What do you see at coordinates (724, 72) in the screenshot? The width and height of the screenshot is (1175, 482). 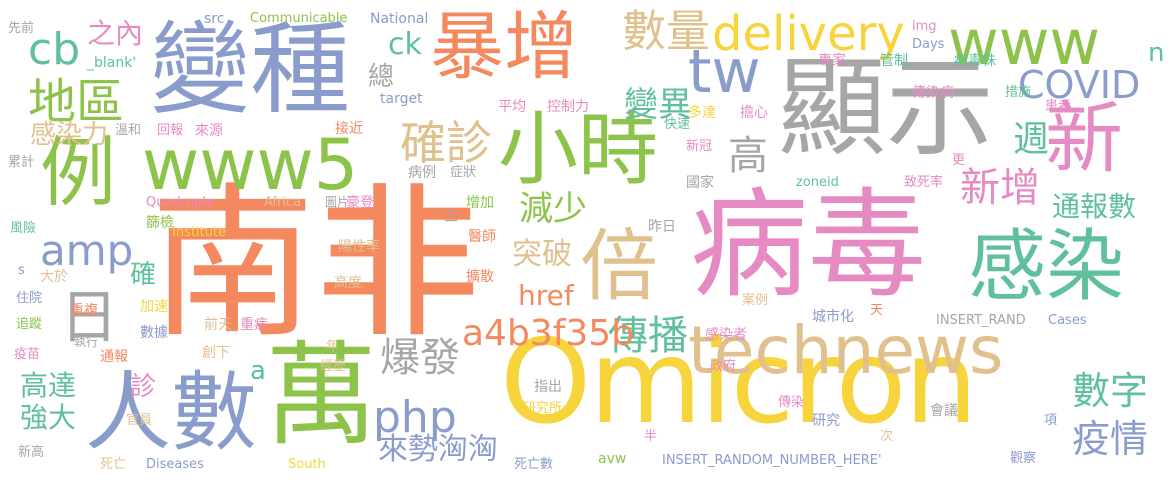 I see `cloud-word: tw` at bounding box center [724, 72].